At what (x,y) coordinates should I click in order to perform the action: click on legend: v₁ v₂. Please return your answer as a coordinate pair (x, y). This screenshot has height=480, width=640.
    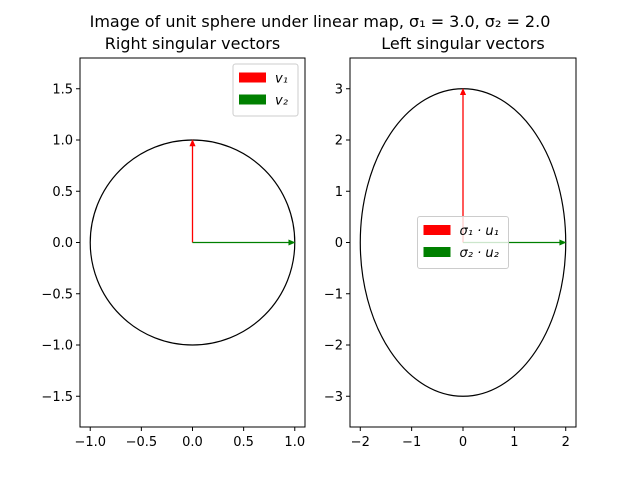
    Looking at the image, I should click on (265, 90).